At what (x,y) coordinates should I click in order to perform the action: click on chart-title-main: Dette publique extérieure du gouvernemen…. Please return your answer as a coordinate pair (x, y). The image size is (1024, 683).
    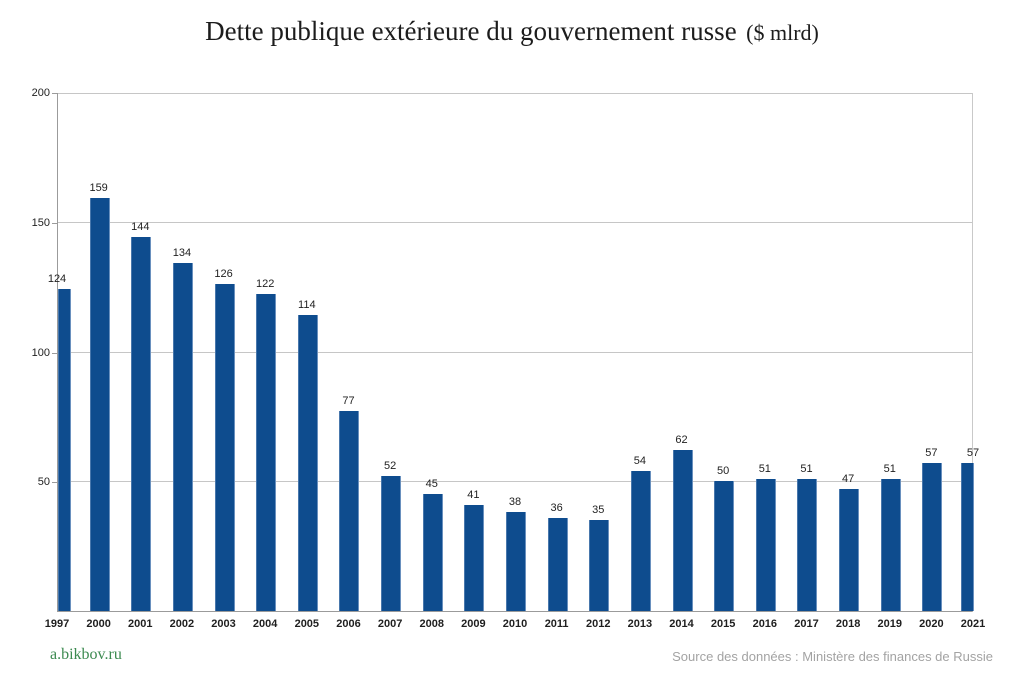
    Looking at the image, I should click on (471, 31).